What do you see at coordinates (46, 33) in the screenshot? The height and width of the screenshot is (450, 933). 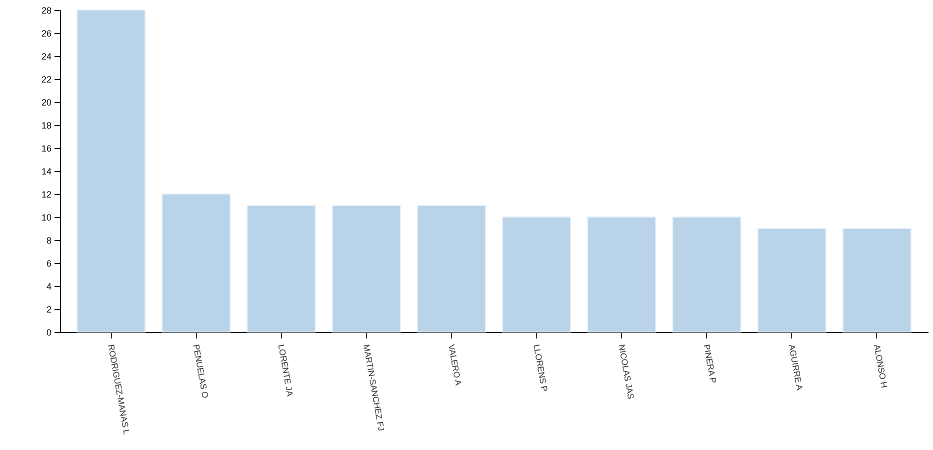 I see `y-tick-label: 26` at bounding box center [46, 33].